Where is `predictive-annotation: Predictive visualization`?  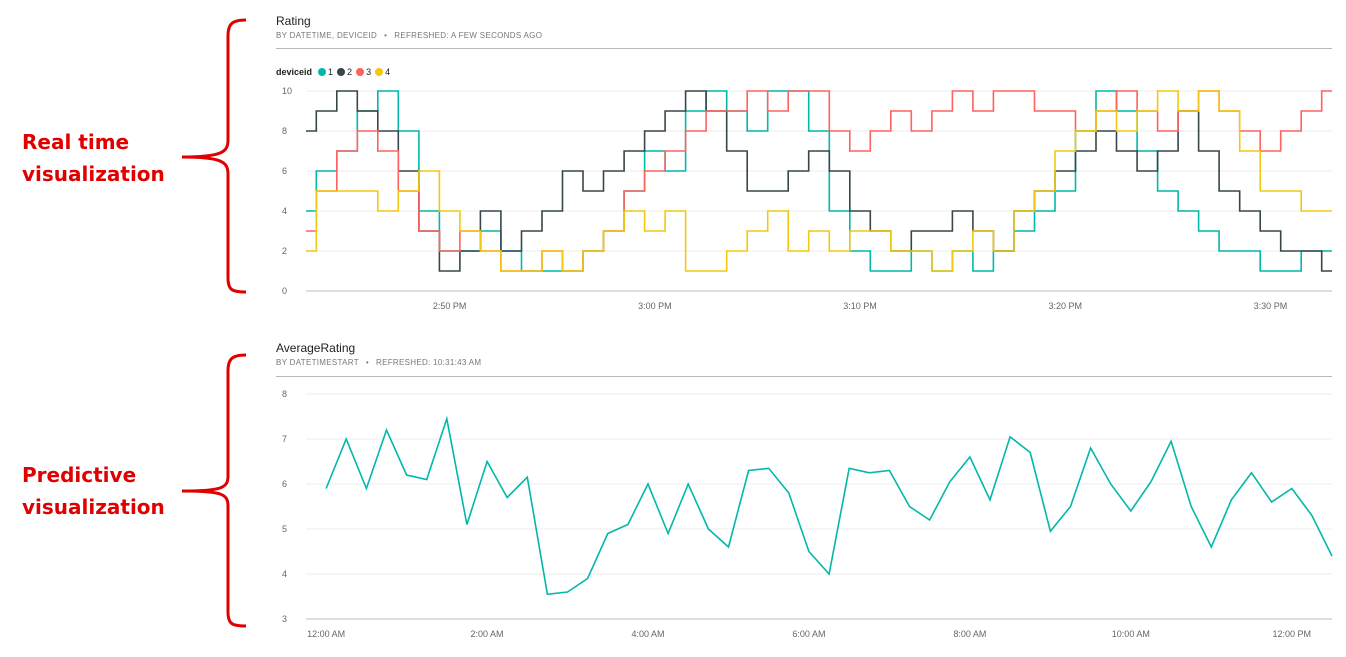 predictive-annotation: Predictive visualization is located at coordinates (93, 491).